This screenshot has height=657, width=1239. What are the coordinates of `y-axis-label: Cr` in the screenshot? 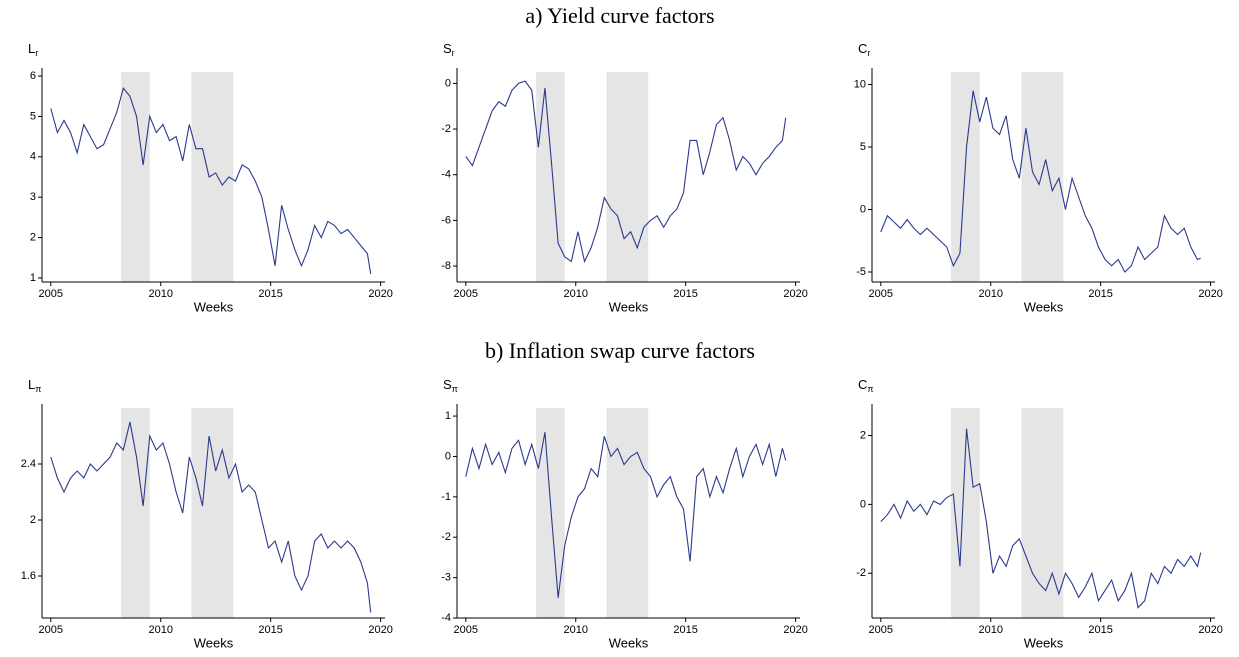 It's located at (864, 49).